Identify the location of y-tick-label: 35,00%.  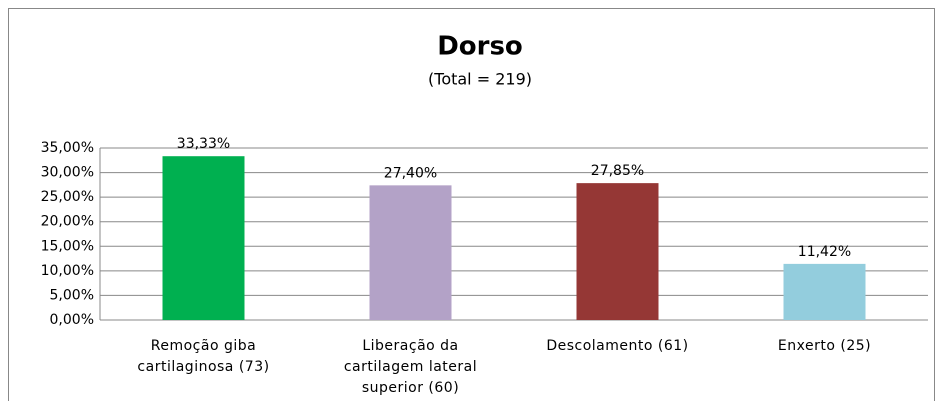
(67, 148).